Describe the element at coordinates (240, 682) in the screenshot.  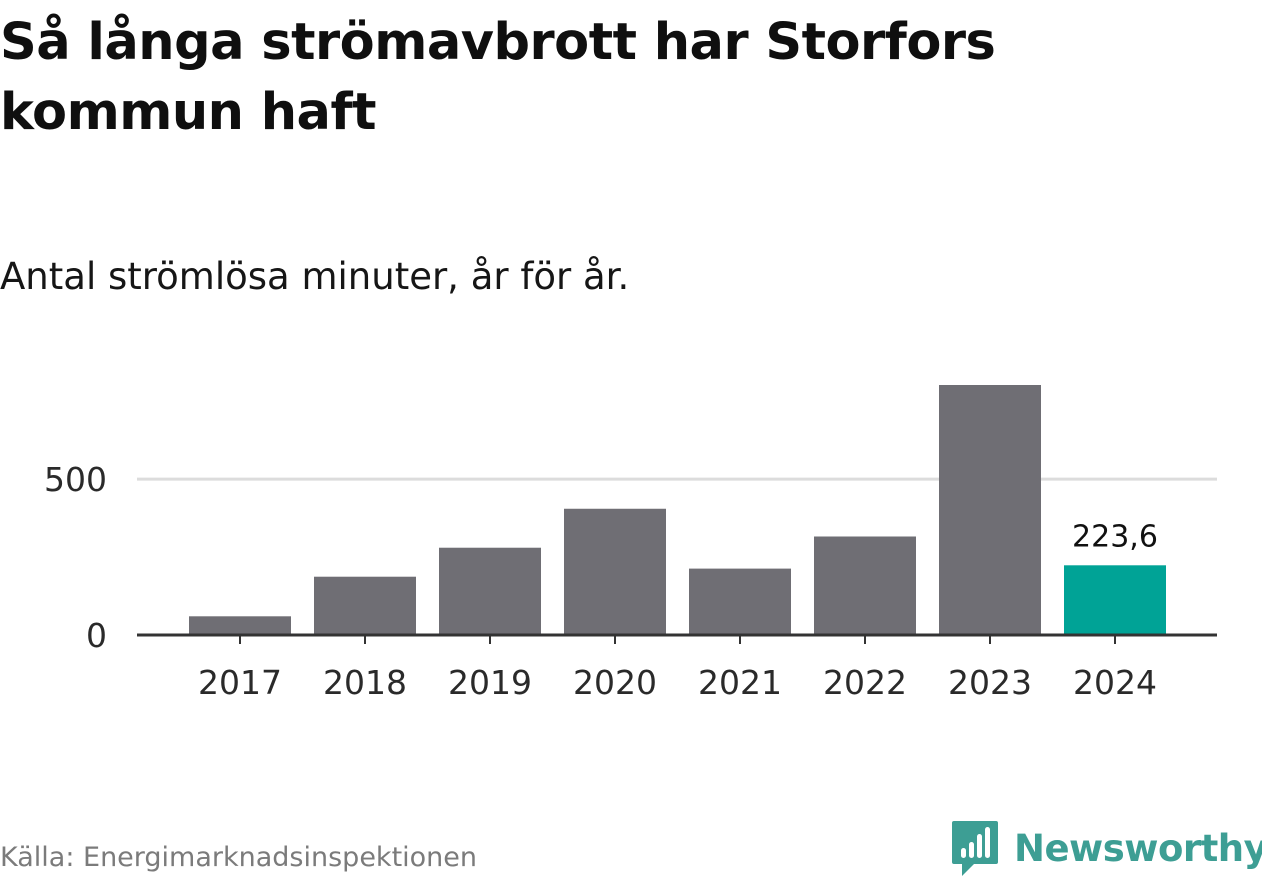
I see `x-tick-label: 2017` at that location.